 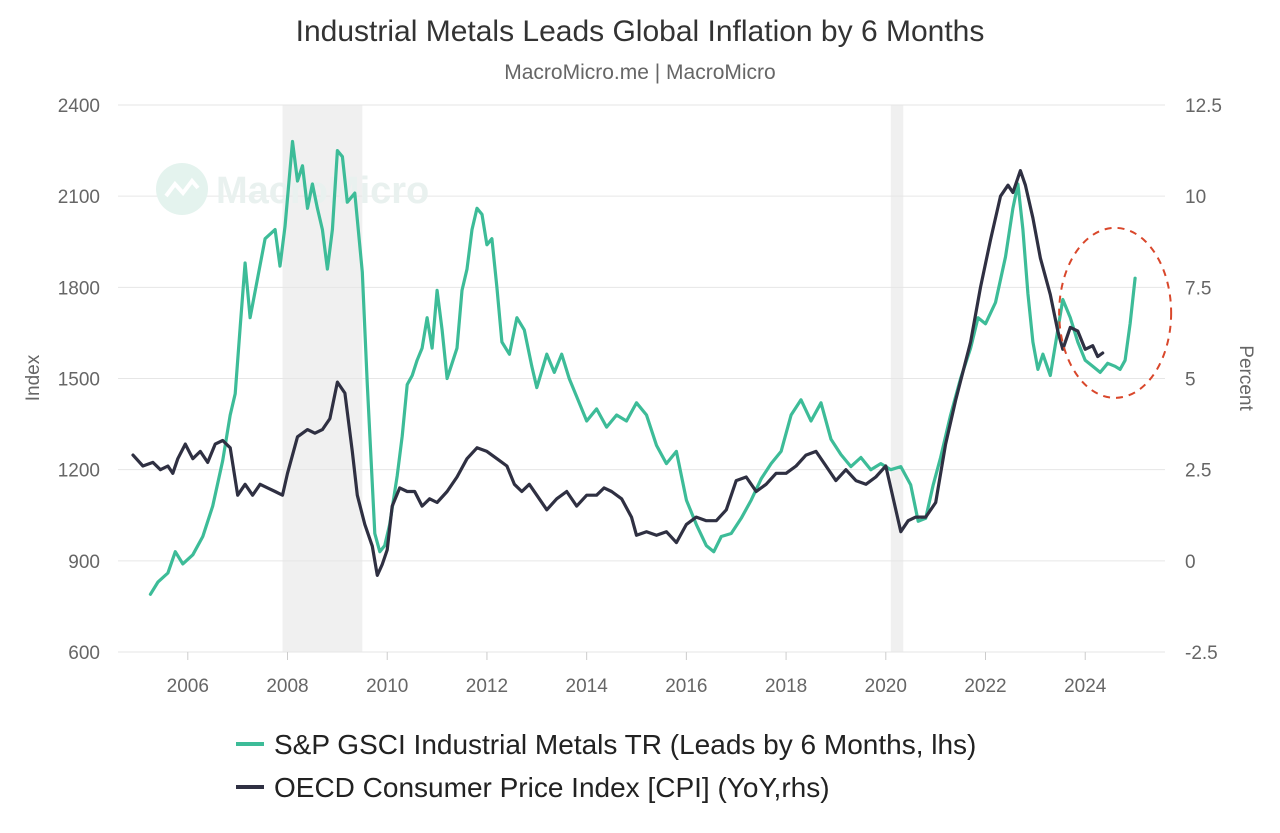 What do you see at coordinates (487, 686) in the screenshot?
I see `x-tick-label: 2012` at bounding box center [487, 686].